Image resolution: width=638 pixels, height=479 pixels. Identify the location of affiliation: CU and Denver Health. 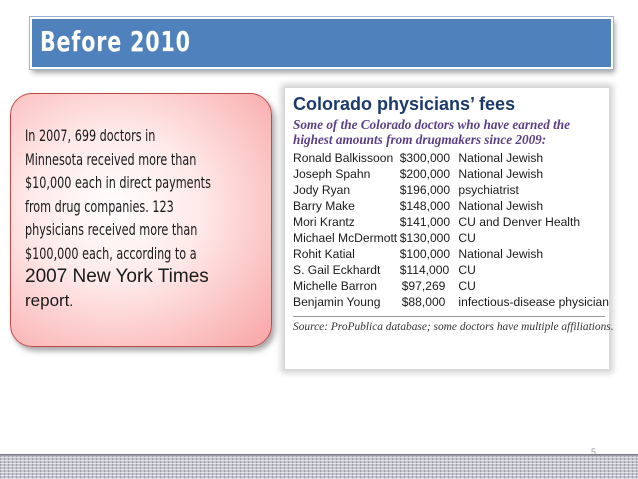
(519, 222).